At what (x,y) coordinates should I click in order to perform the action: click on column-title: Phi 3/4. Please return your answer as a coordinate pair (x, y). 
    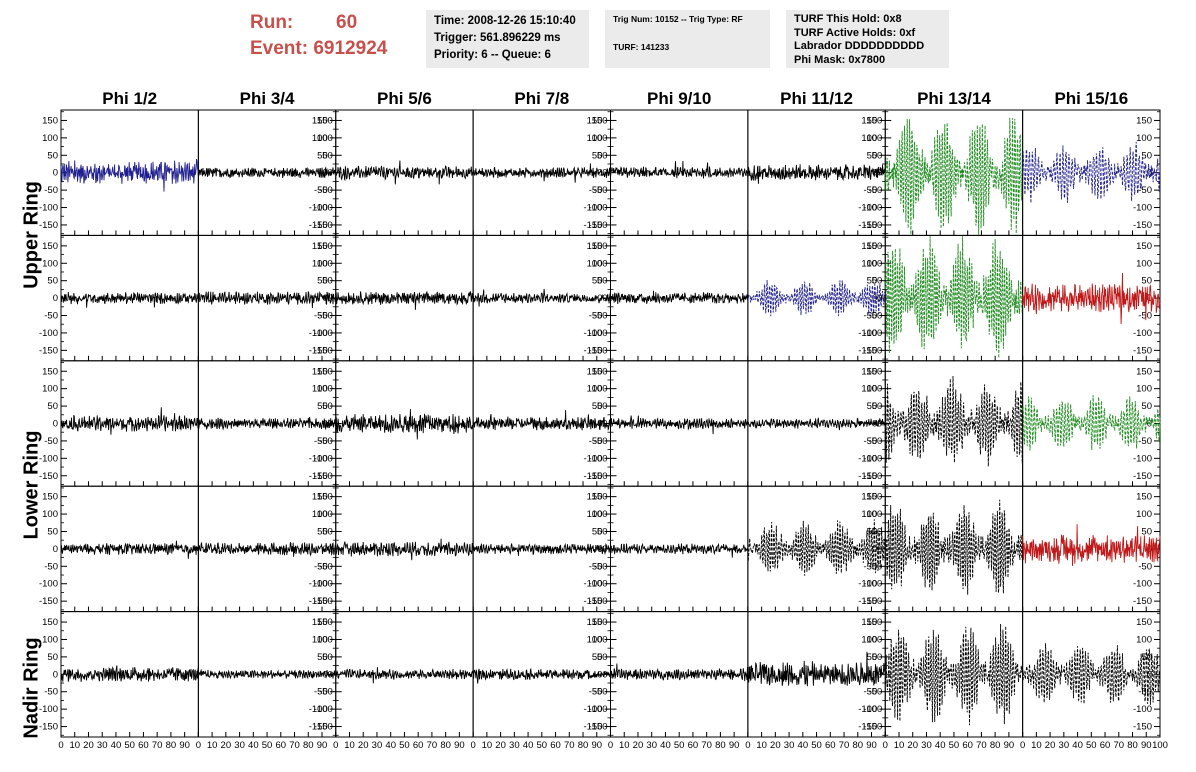
    Looking at the image, I should click on (267, 98).